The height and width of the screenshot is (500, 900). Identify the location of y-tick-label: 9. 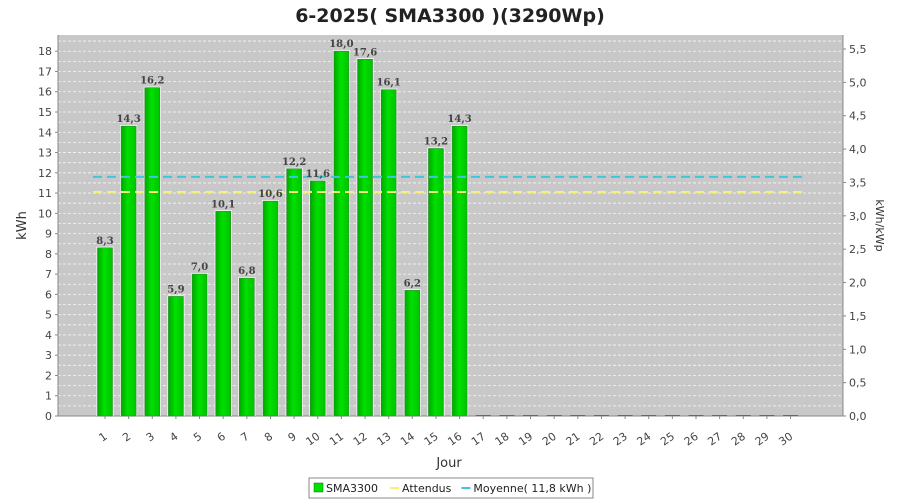
(48, 234).